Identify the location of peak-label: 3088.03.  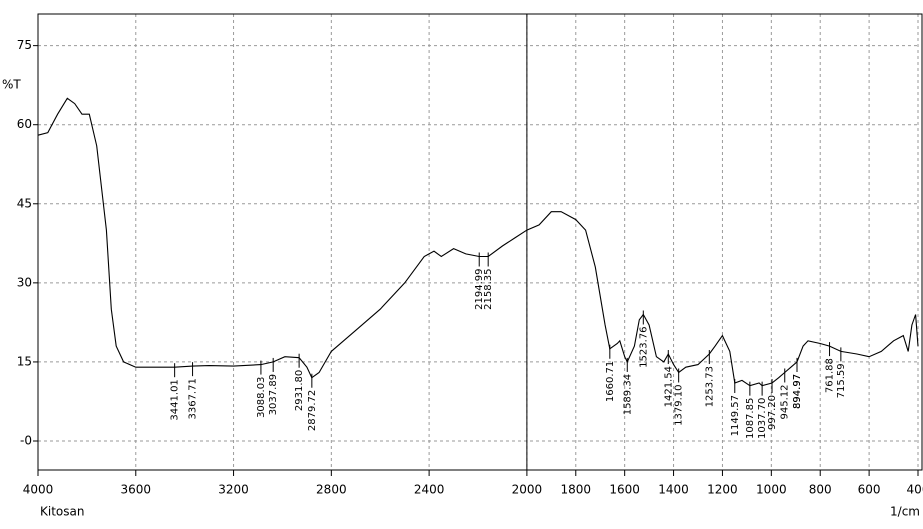
(261, 397).